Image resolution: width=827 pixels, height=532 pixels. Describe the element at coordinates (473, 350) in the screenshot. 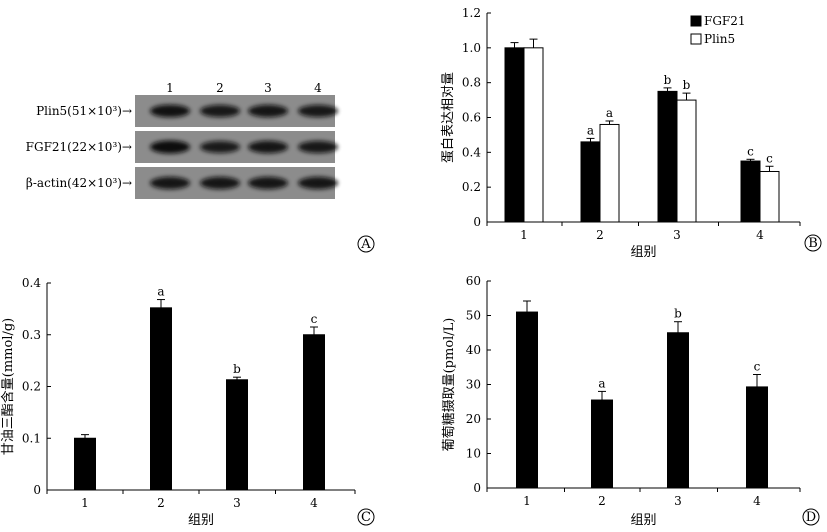

I see `y-tick-label: 40` at that location.